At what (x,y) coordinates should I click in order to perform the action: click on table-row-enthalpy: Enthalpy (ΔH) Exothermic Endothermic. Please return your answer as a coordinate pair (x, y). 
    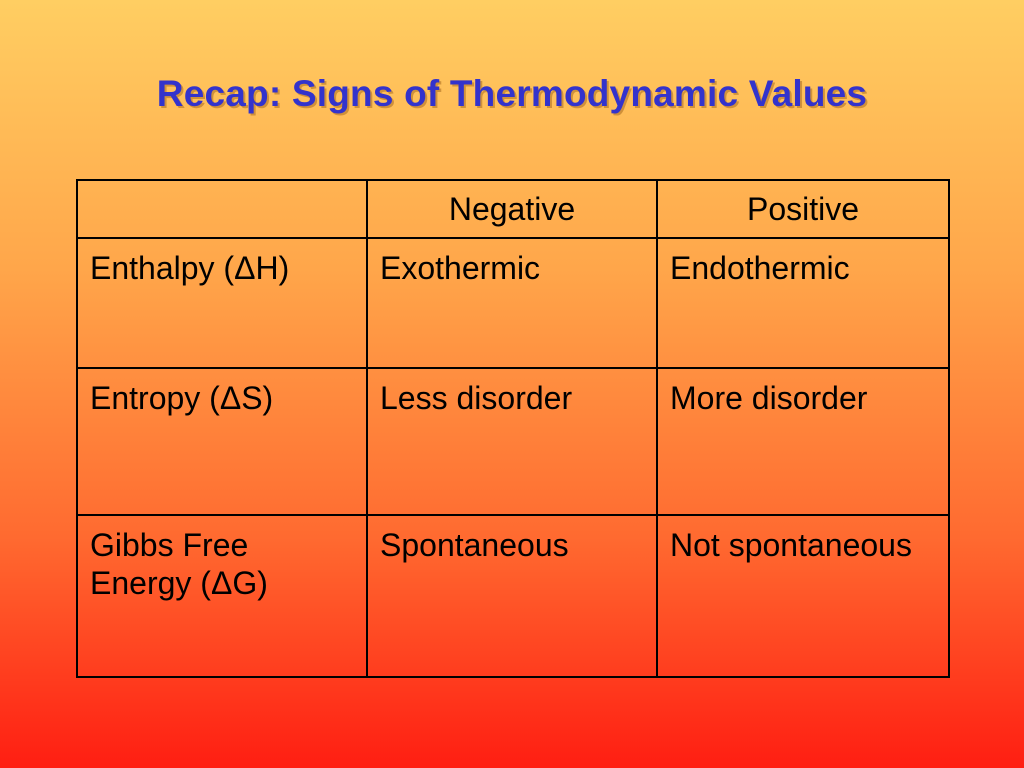
    Looking at the image, I should click on (513, 303).